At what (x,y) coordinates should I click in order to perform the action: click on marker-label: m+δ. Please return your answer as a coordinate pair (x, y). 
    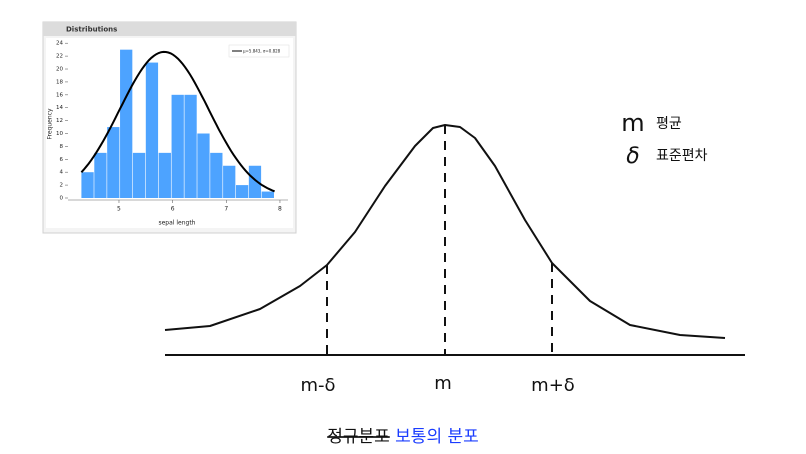
    Looking at the image, I should click on (553, 385).